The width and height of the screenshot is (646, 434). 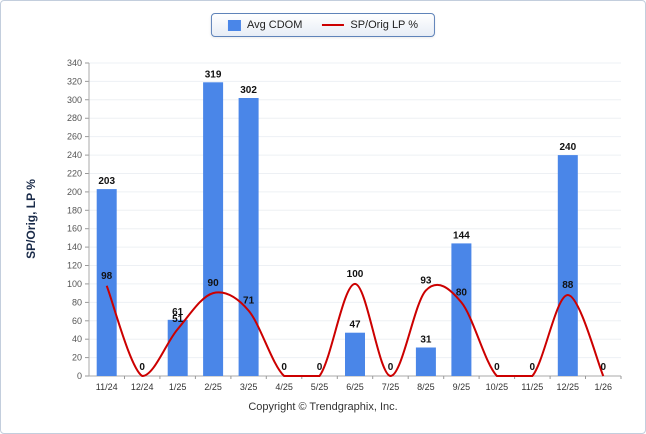 What do you see at coordinates (214, 283) in the screenshot?
I see `line-value-label: 90` at bounding box center [214, 283].